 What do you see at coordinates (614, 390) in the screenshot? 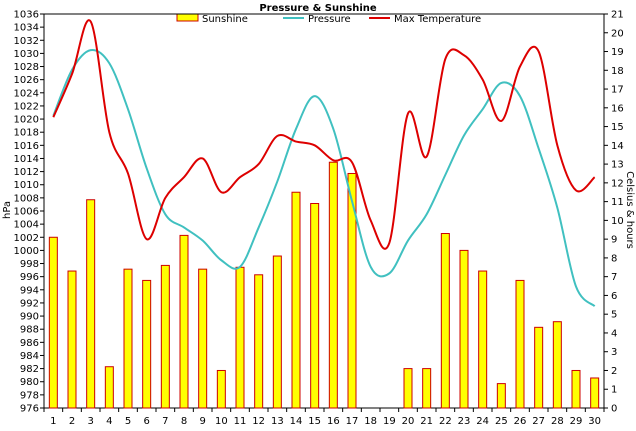
I see `right-tick-label: 1` at bounding box center [614, 390].